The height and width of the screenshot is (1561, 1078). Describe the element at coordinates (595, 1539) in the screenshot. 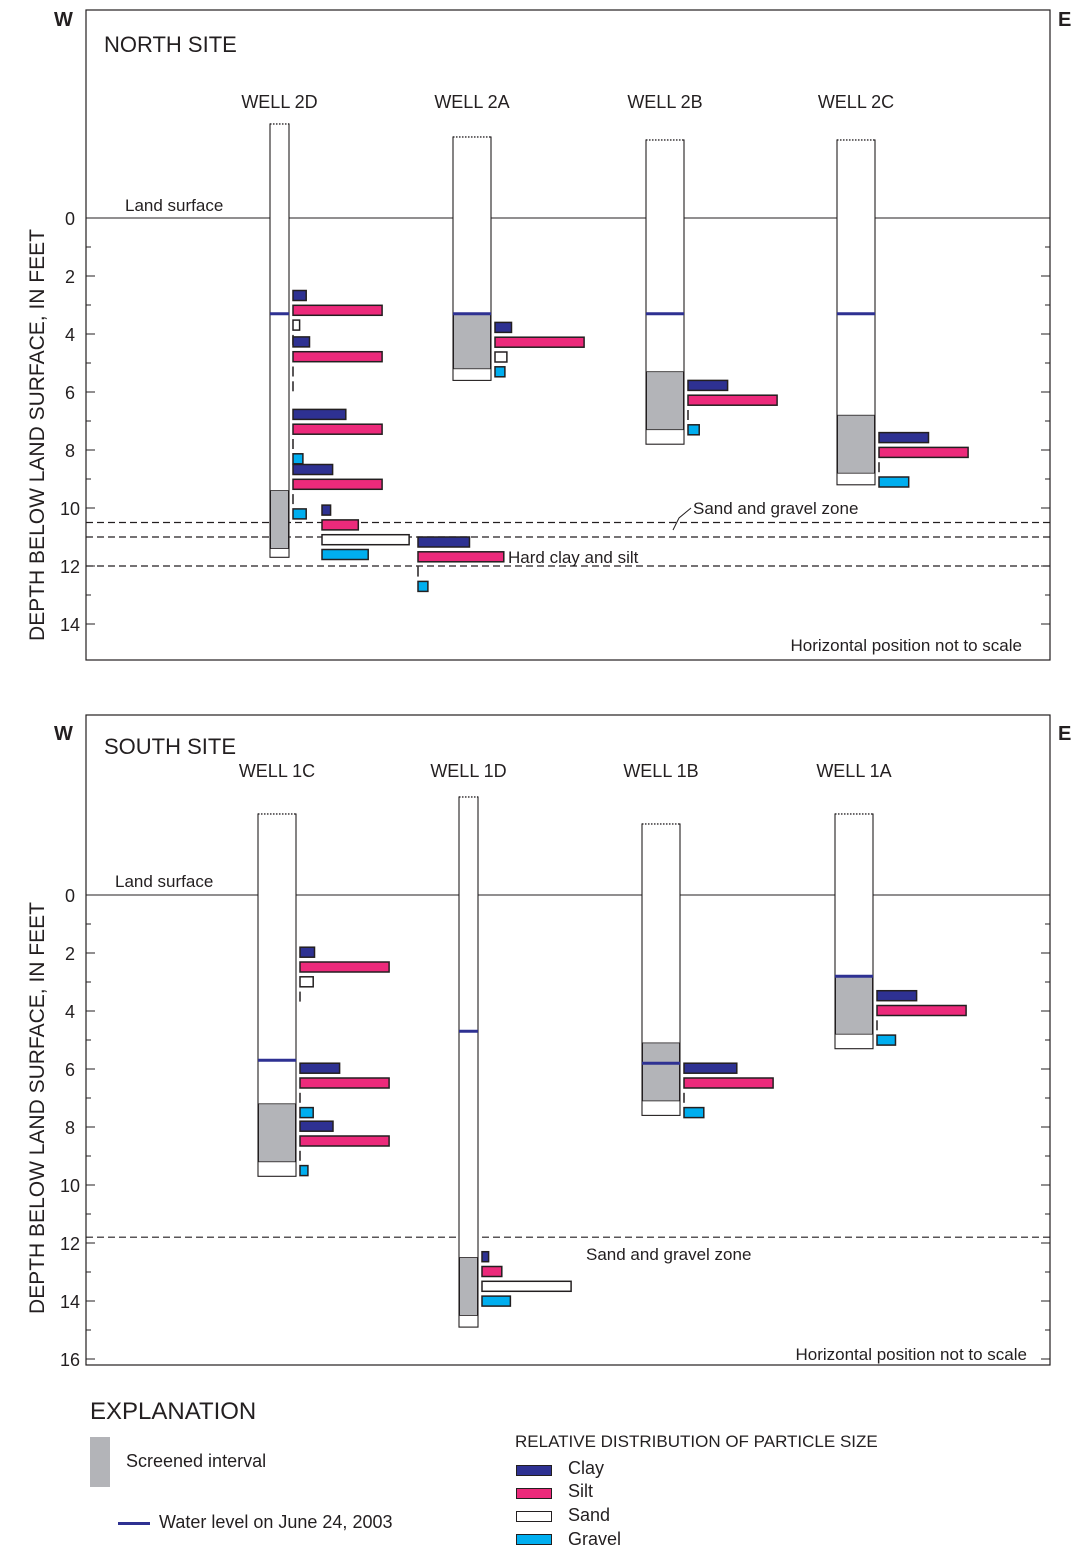

I see `gravel-label: Gravel` at that location.